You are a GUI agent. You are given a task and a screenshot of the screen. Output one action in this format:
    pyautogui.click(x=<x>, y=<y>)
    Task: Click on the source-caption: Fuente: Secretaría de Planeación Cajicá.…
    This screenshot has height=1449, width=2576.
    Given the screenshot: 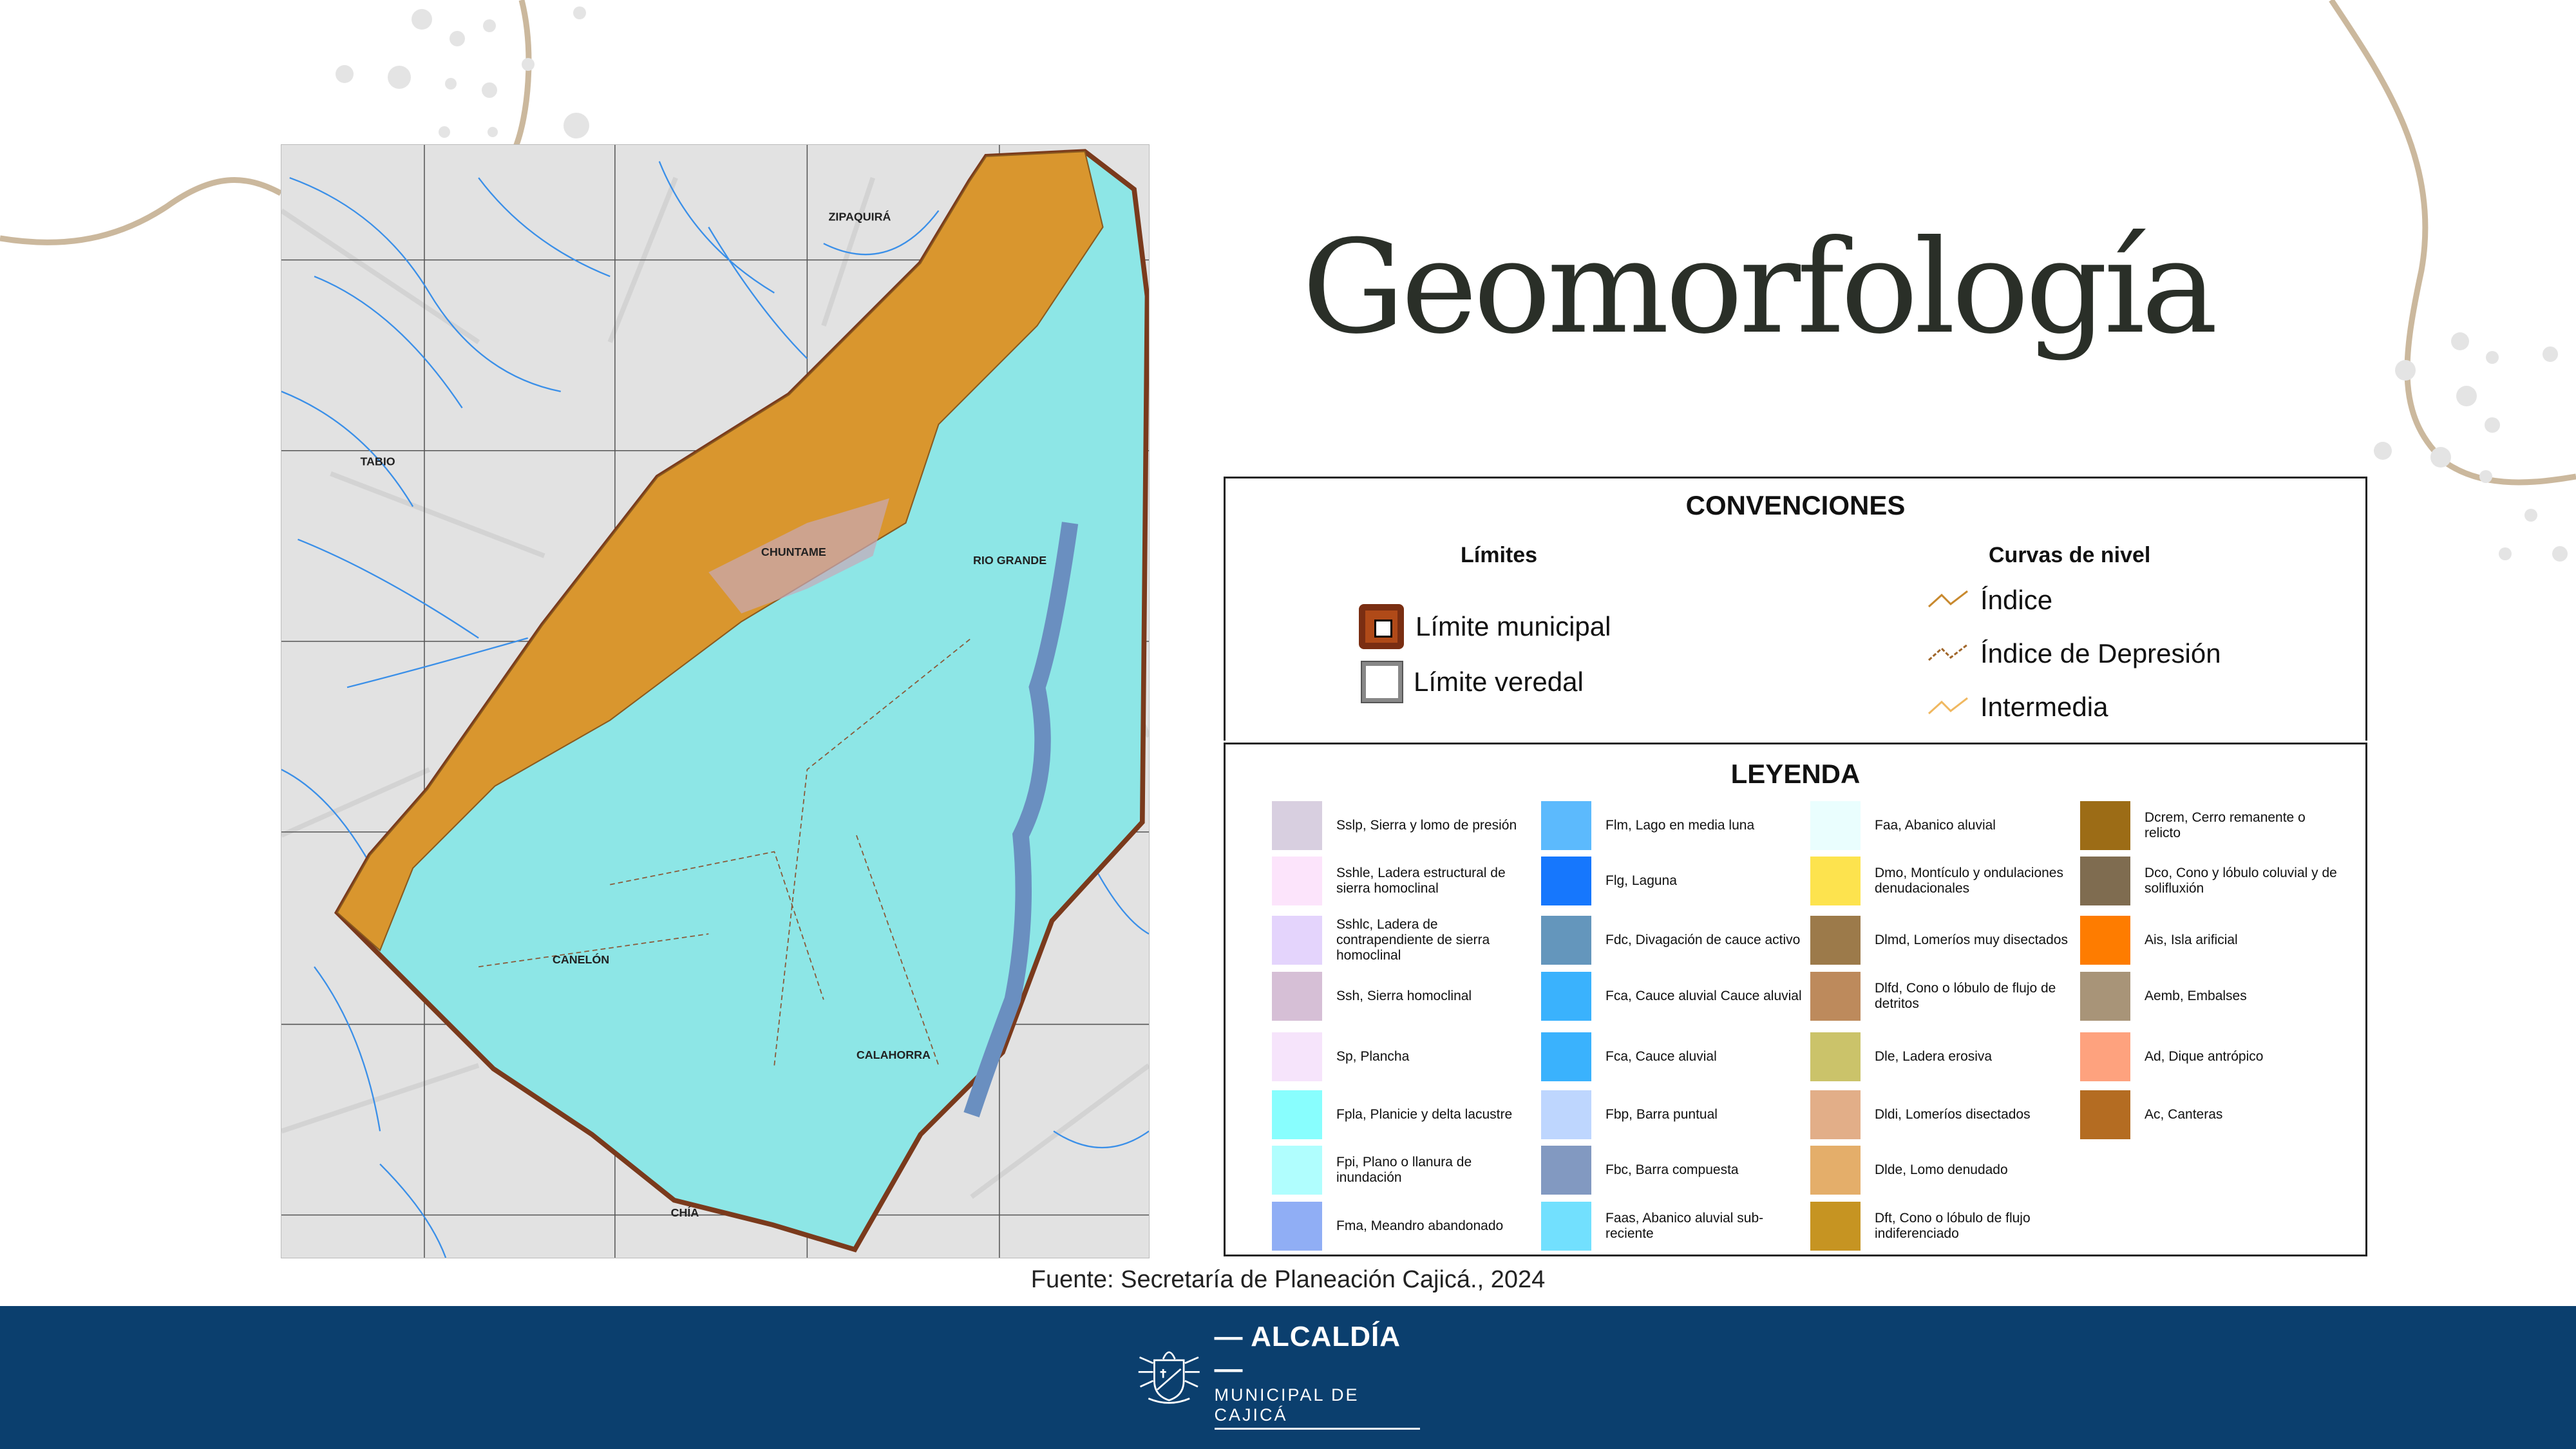 What is the action you would take?
    pyautogui.click(x=1288, y=1279)
    